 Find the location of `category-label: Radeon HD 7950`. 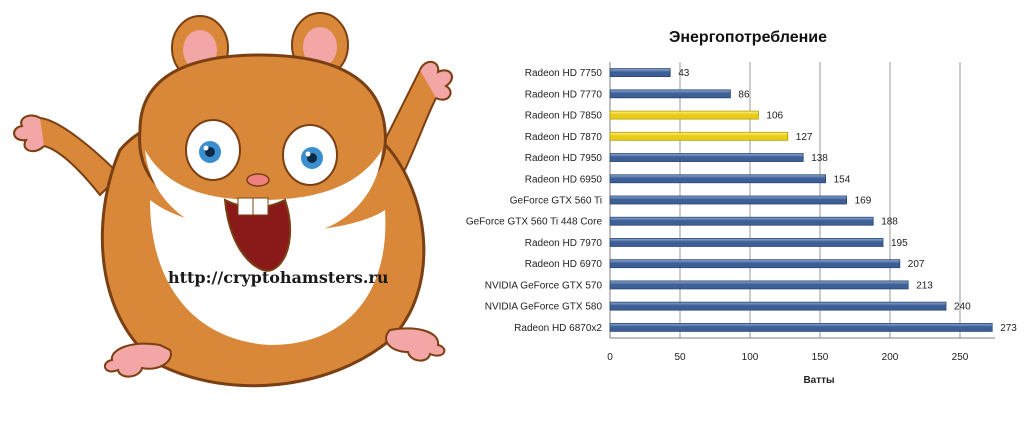

category-label: Radeon HD 7950 is located at coordinates (564, 158).